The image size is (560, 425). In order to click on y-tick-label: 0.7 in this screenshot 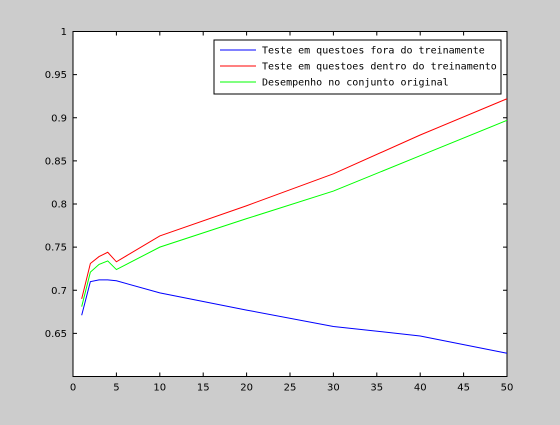, I will do `click(59, 291)`.